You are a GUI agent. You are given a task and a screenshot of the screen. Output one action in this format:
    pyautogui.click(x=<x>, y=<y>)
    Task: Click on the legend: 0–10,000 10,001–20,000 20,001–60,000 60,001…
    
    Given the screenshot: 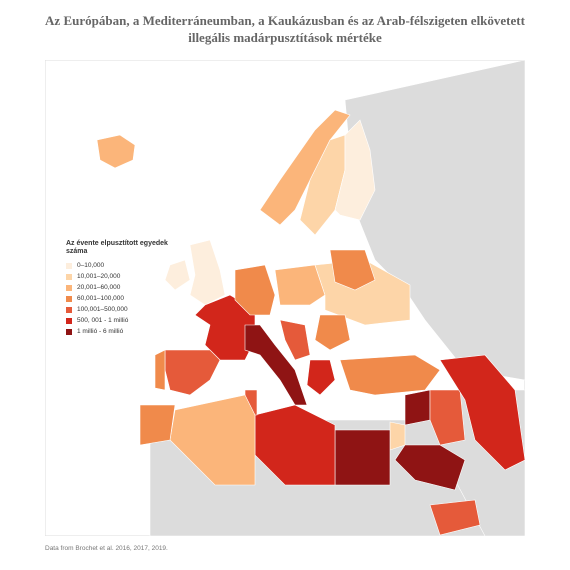 What is the action you would take?
    pyautogui.click(x=97, y=298)
    